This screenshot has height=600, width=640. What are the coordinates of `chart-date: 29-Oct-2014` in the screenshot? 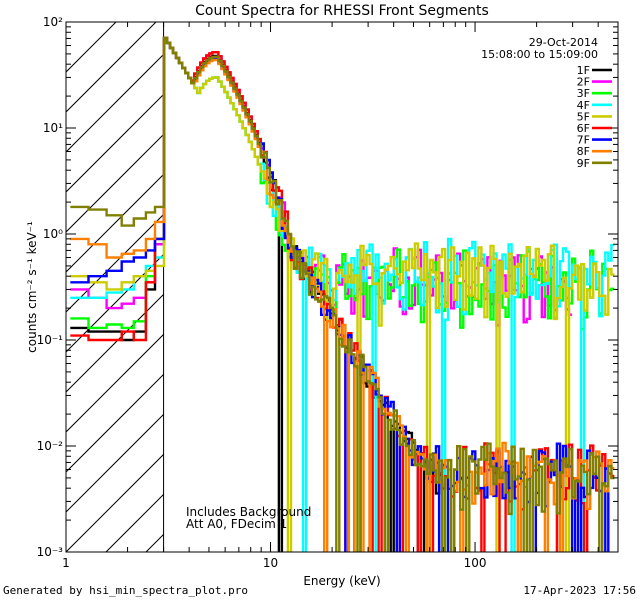 It's located at (563, 42).